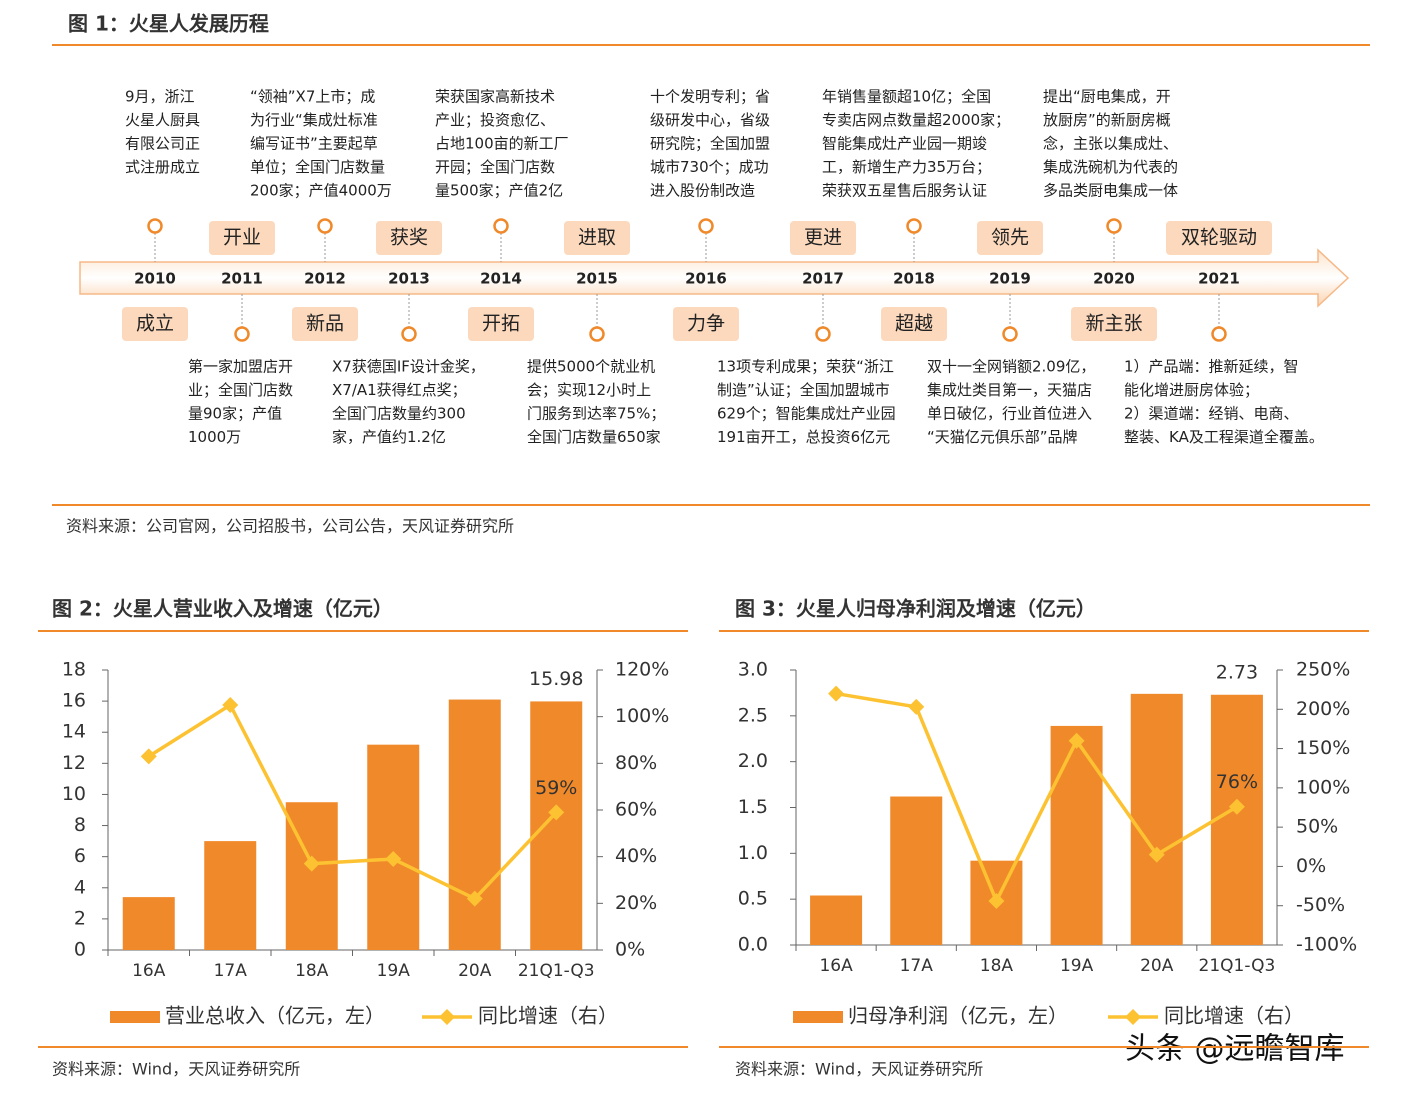  I want to click on description-line: 200家；产值4000万, so click(321, 191).